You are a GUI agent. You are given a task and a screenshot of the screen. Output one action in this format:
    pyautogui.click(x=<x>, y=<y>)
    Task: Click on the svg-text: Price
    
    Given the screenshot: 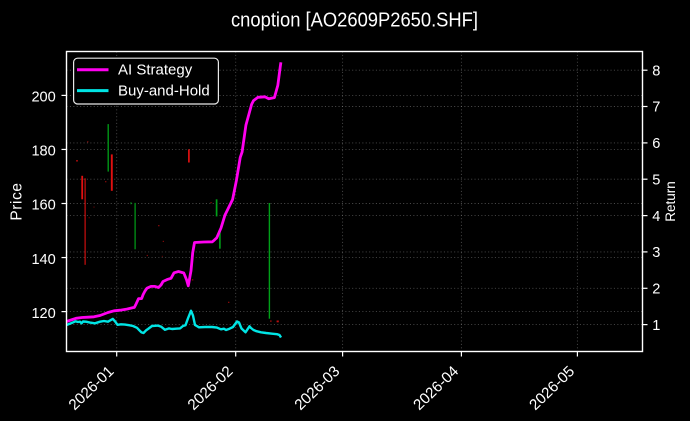 What is the action you would take?
    pyautogui.click(x=17, y=201)
    